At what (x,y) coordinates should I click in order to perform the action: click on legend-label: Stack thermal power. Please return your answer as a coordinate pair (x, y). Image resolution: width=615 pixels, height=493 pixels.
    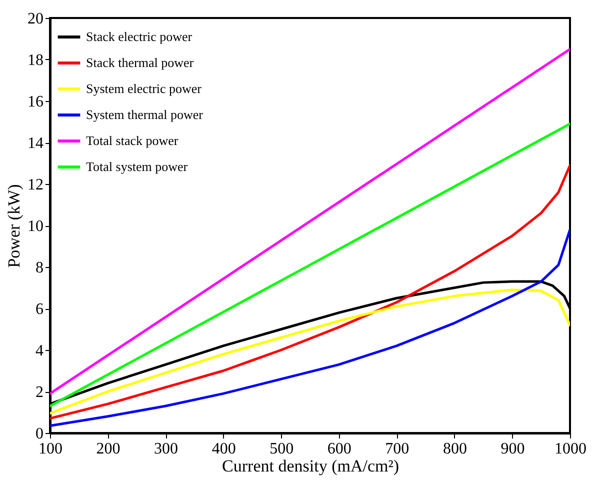
    Looking at the image, I should click on (140, 62).